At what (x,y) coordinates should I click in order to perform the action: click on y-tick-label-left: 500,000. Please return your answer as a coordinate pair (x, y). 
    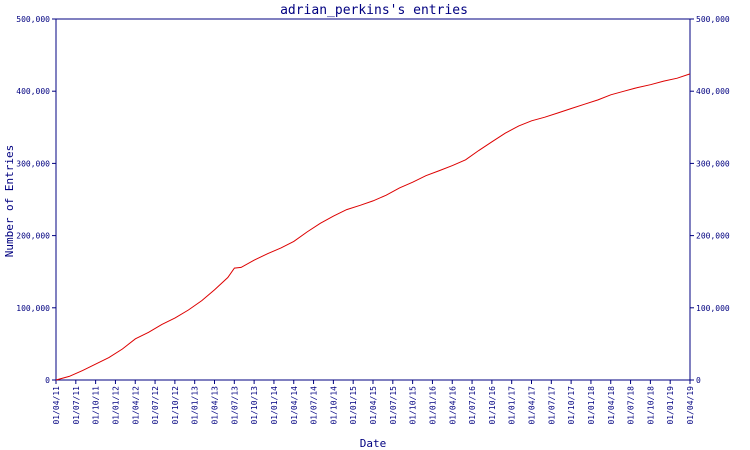
    Looking at the image, I should click on (33, 19).